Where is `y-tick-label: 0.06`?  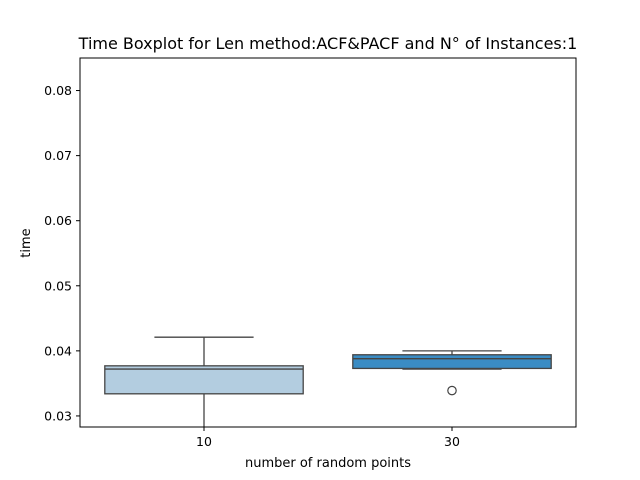 y-tick-label: 0.06 is located at coordinates (58, 220).